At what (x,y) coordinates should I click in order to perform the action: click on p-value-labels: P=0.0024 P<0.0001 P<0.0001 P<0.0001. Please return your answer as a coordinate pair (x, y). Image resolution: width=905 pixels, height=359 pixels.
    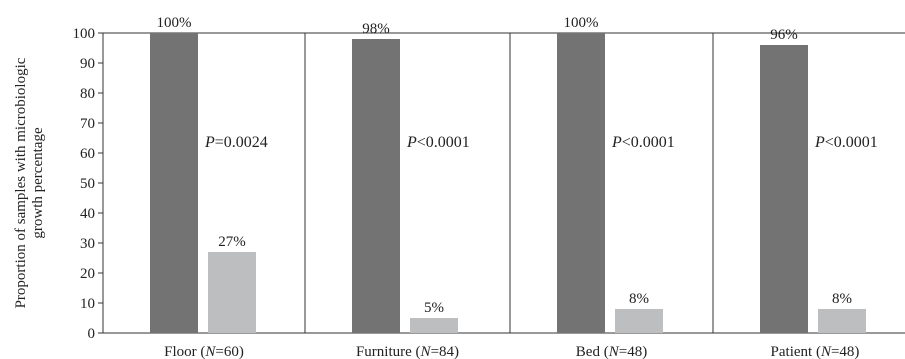
    Looking at the image, I should click on (541, 142).